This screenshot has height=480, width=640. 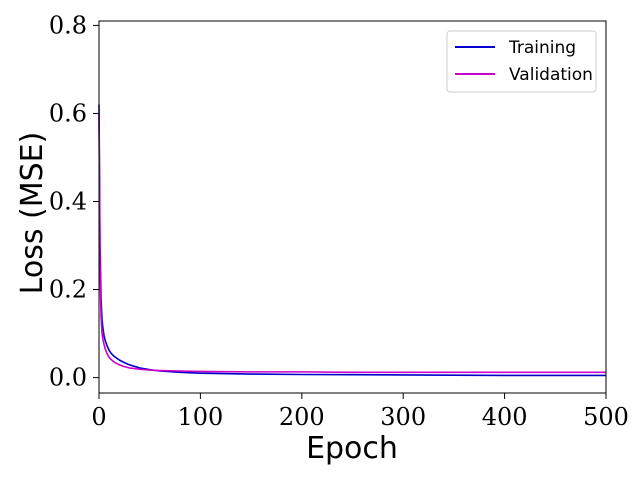 What do you see at coordinates (542, 48) in the screenshot?
I see `legend-label-training: Training` at bounding box center [542, 48].